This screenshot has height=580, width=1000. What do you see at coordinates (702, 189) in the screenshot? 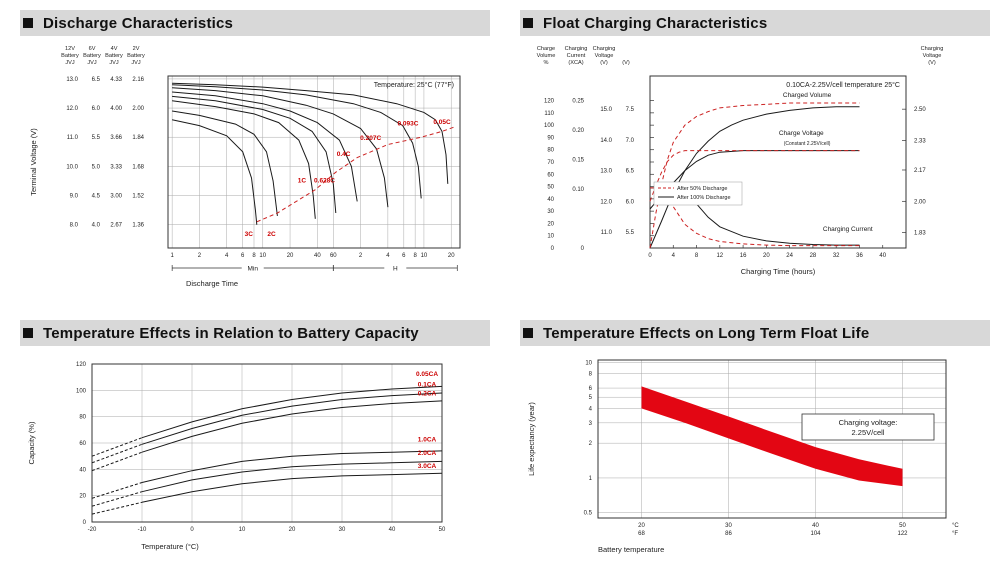
I see `svg-text: After 50% Discharge` at bounding box center [702, 189].